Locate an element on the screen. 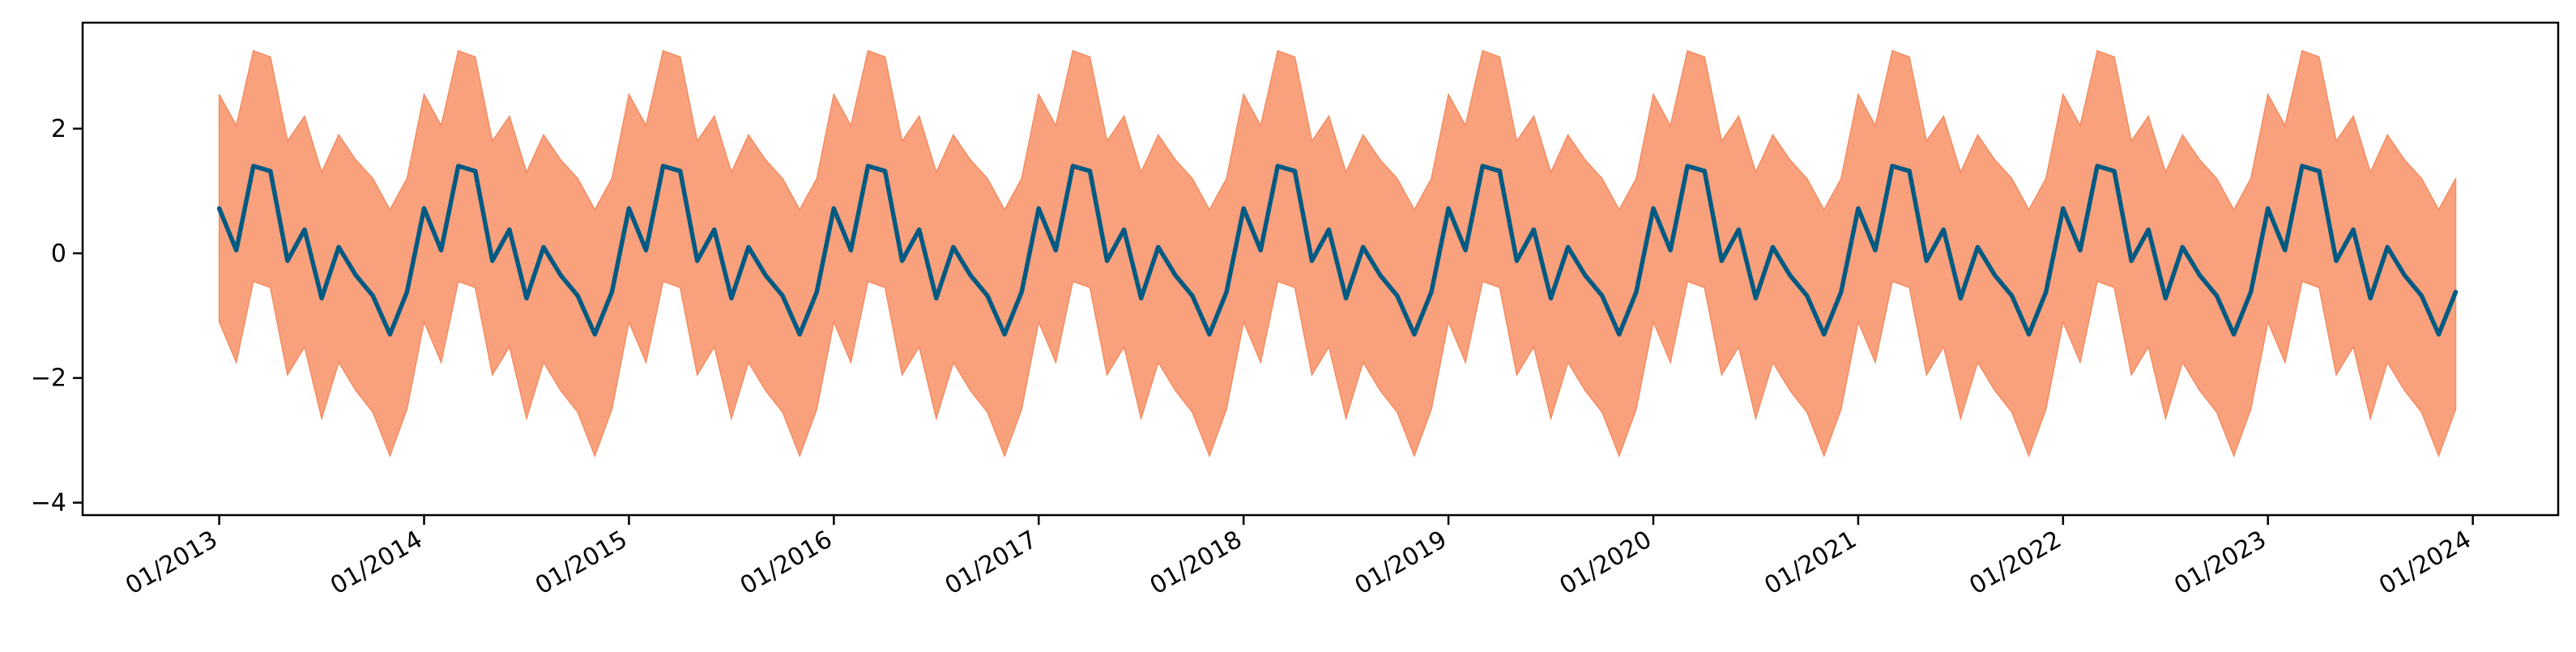 Image resolution: width=2576 pixels, height=652 pixels. y-tick-label: −4 is located at coordinates (48, 503).